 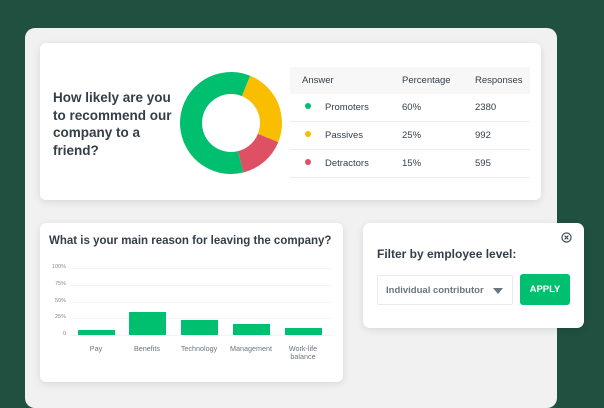 I want to click on table-header-row: Answer Percentage Responses, so click(x=410, y=80).